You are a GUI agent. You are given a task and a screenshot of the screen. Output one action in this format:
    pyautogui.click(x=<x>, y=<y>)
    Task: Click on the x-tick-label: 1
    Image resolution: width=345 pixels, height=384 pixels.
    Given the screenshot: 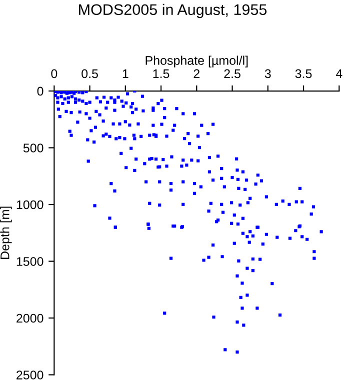 What is the action you would take?
    pyautogui.click(x=125, y=73)
    